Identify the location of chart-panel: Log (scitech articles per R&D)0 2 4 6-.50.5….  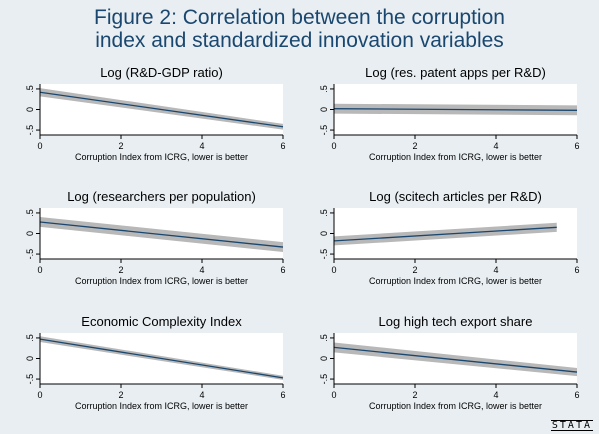
(449, 237).